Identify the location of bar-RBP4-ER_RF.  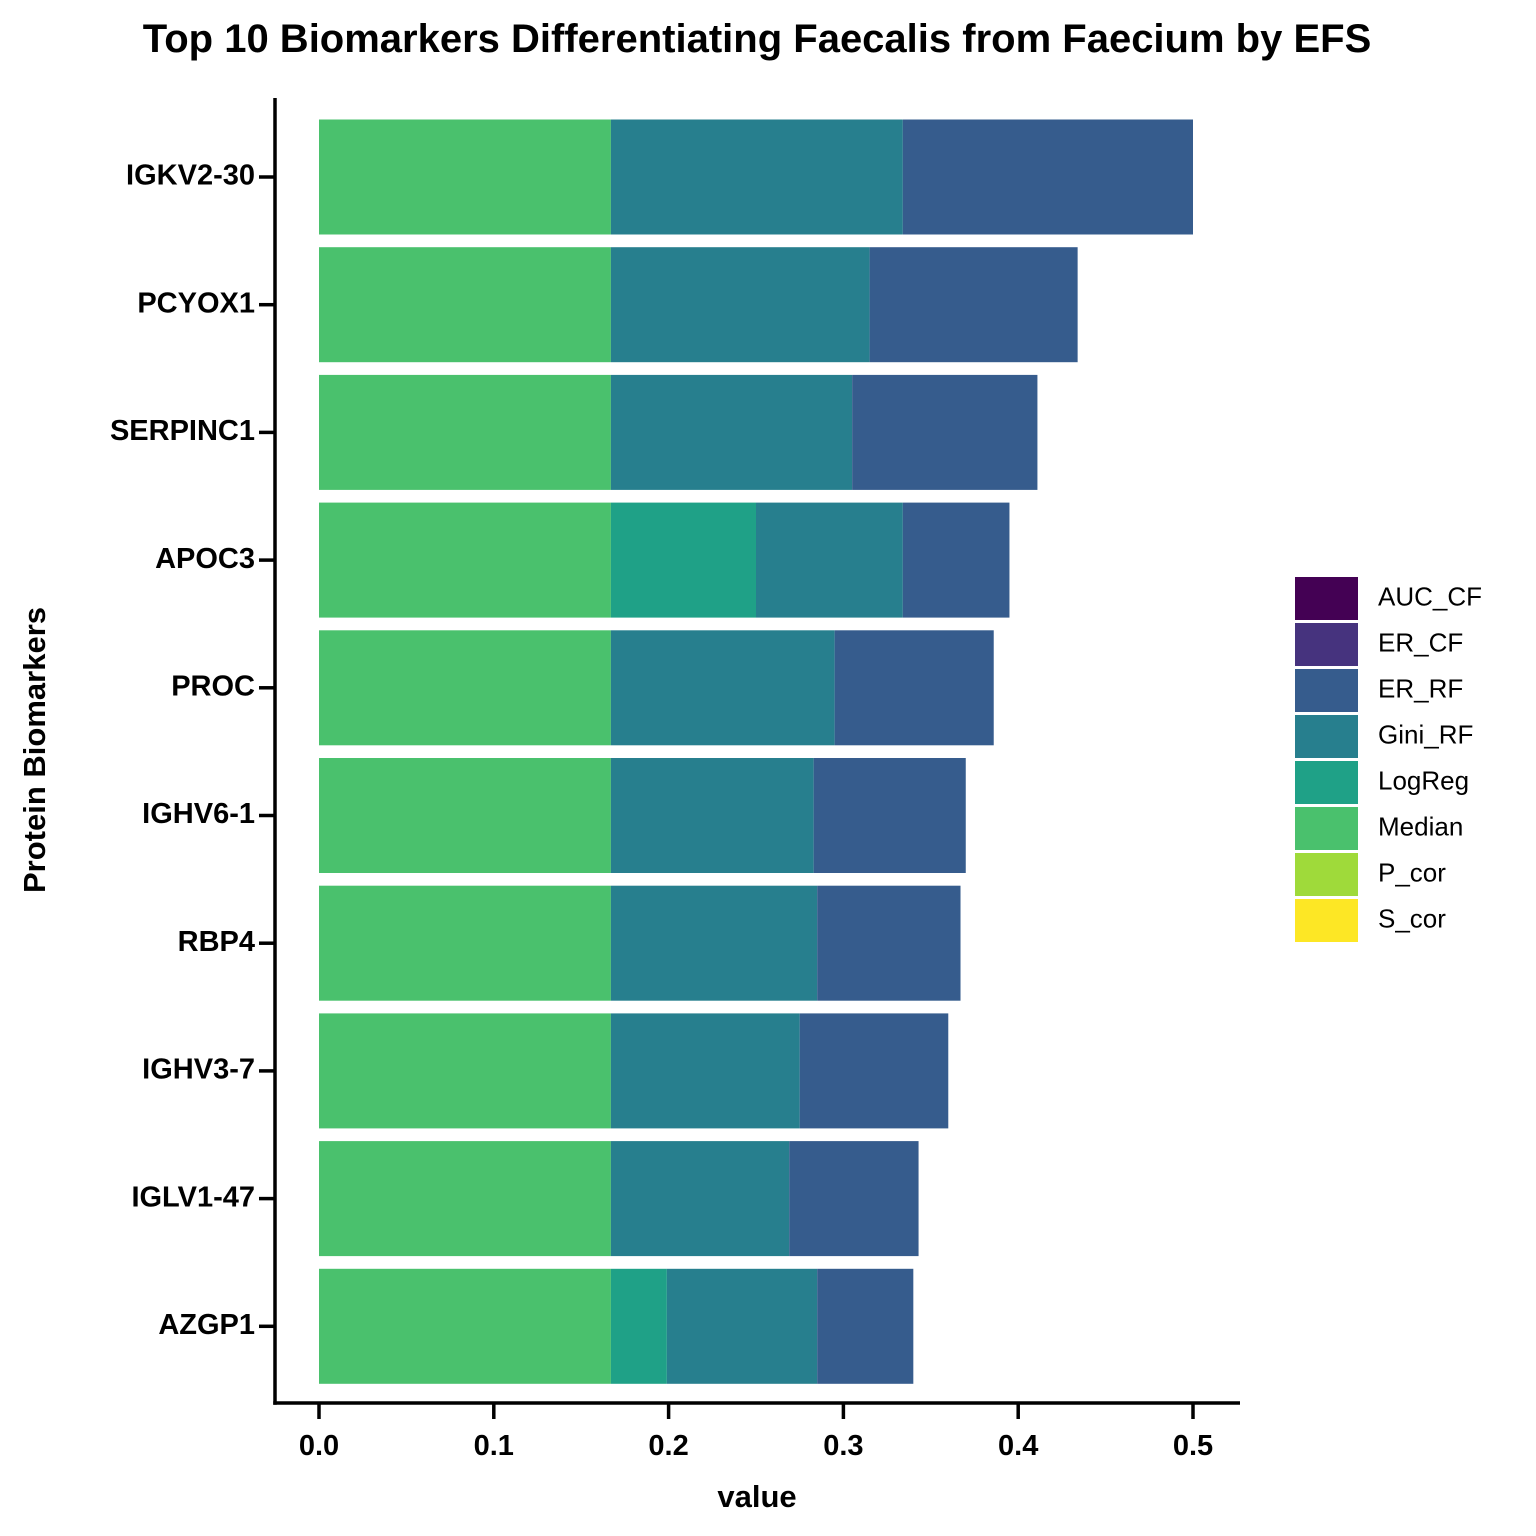
(889, 943).